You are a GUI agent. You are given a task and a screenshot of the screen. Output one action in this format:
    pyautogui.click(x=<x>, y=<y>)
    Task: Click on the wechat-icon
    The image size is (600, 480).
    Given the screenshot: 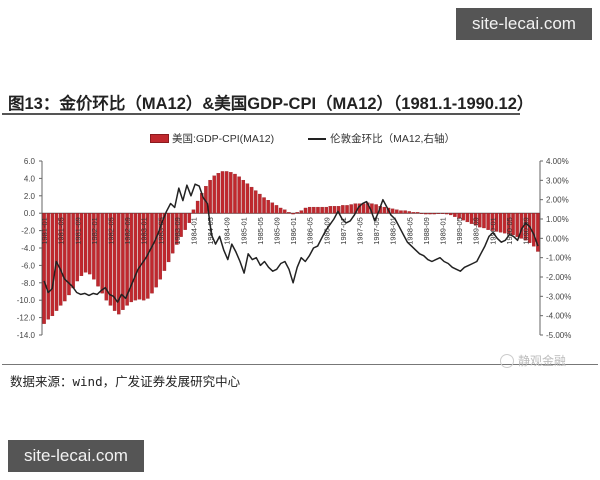 What is the action you would take?
    pyautogui.click(x=507, y=360)
    